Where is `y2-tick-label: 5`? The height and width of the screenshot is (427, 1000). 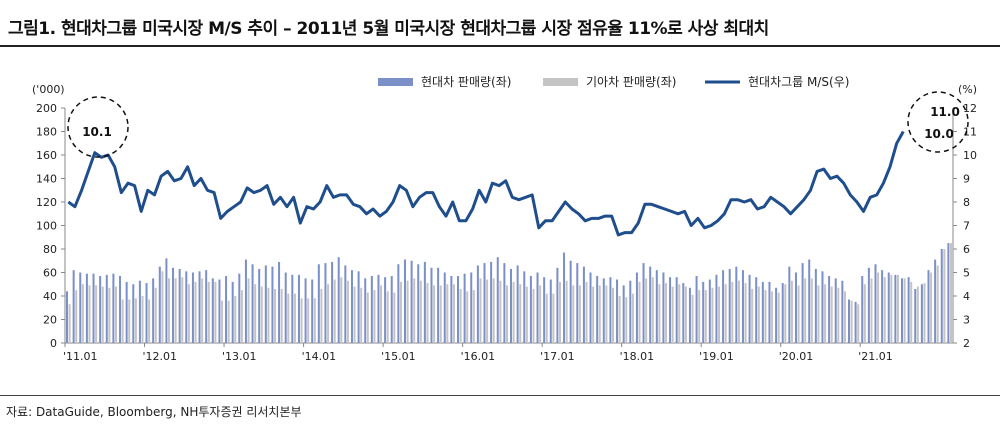 y2-tick-label: 5 is located at coordinates (966, 273).